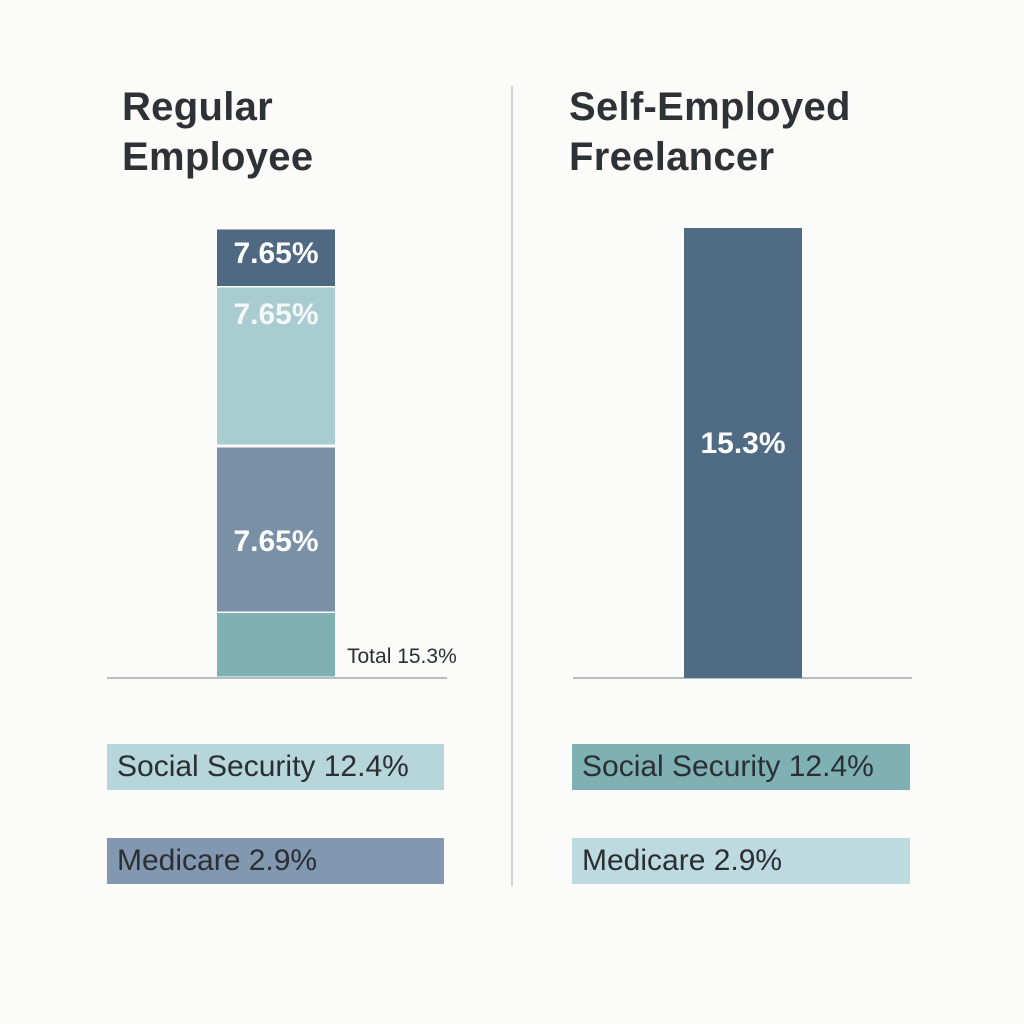 This screenshot has width=1024, height=1024. I want to click on panel-divider, so click(512, 486).